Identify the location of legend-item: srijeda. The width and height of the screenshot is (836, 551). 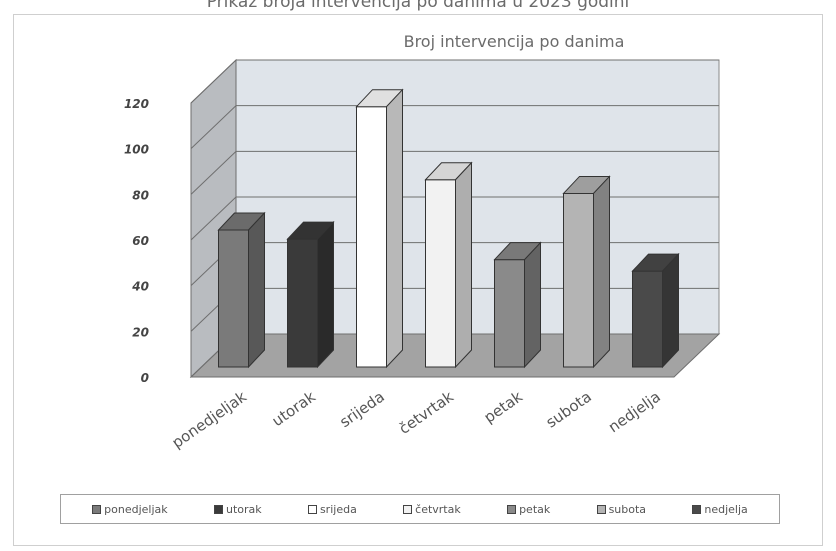
(332, 509).